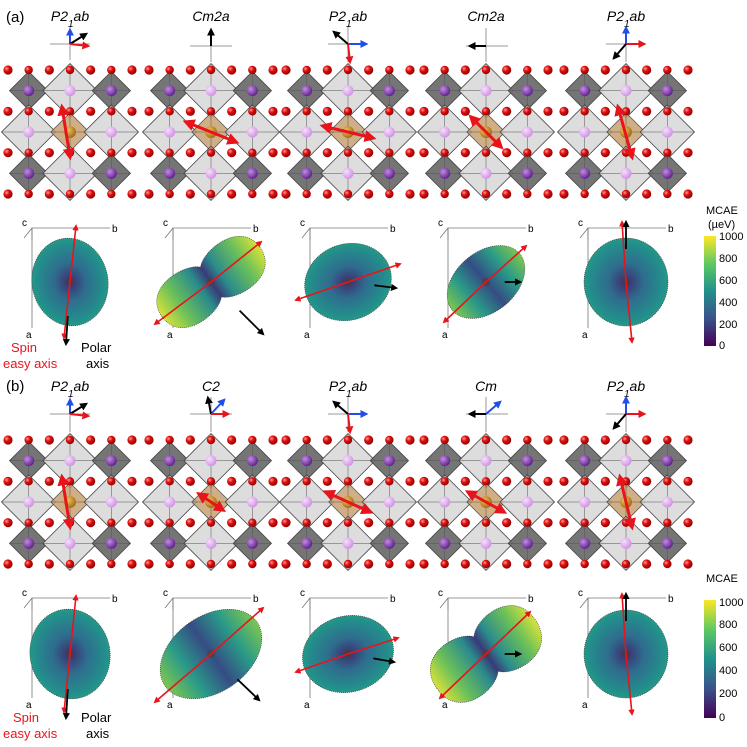 The height and width of the screenshot is (747, 747). Describe the element at coordinates (487, 45) in the screenshot. I see `orientation-indicator-a4` at that location.